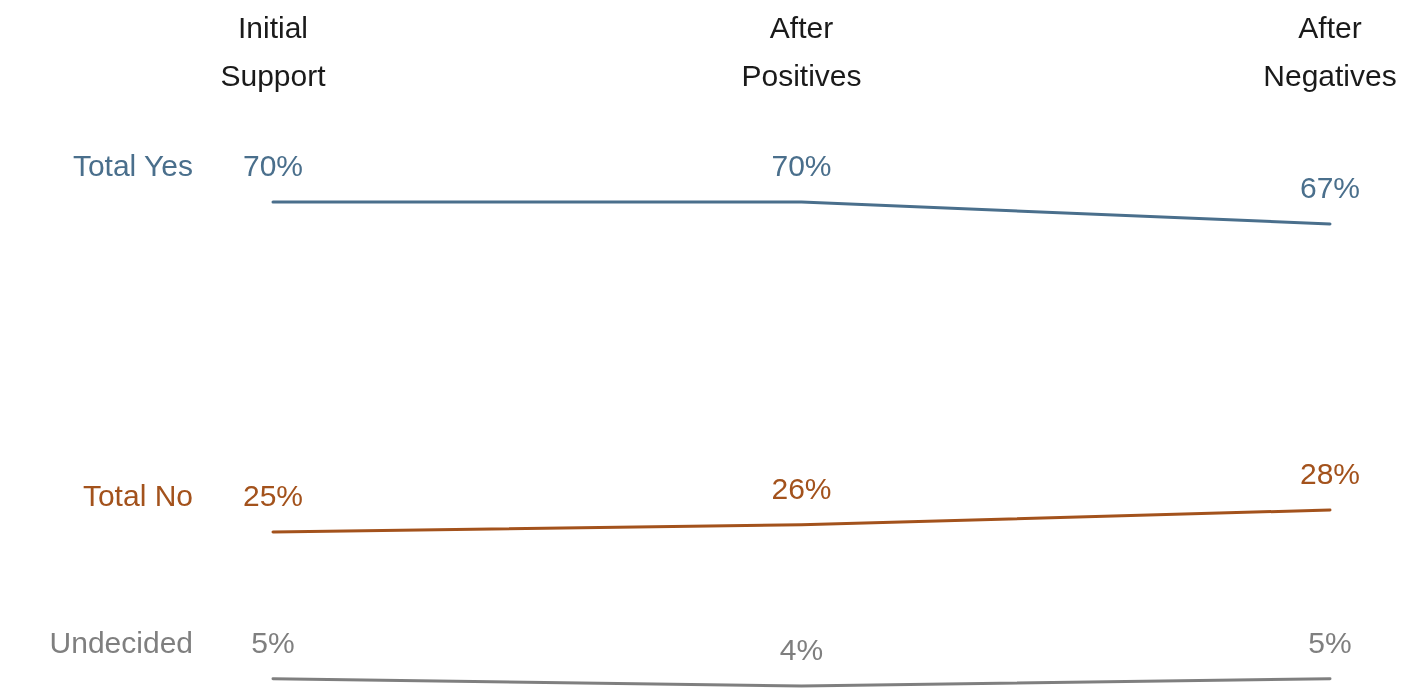 Image resolution: width=1414 pixels, height=692 pixels. Describe the element at coordinates (273, 495) in the screenshot. I see `data-label: 25%` at that location.